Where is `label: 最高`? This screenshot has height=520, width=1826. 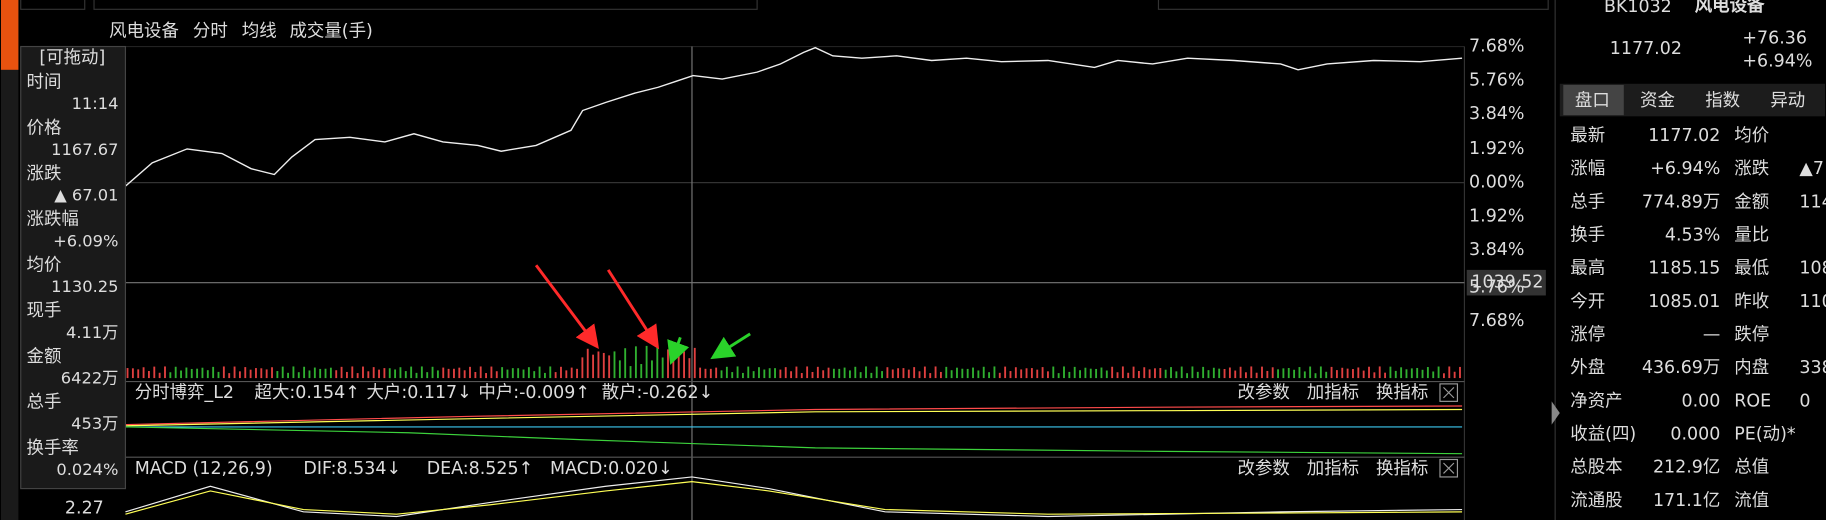 label: 最高 is located at coordinates (1587, 269).